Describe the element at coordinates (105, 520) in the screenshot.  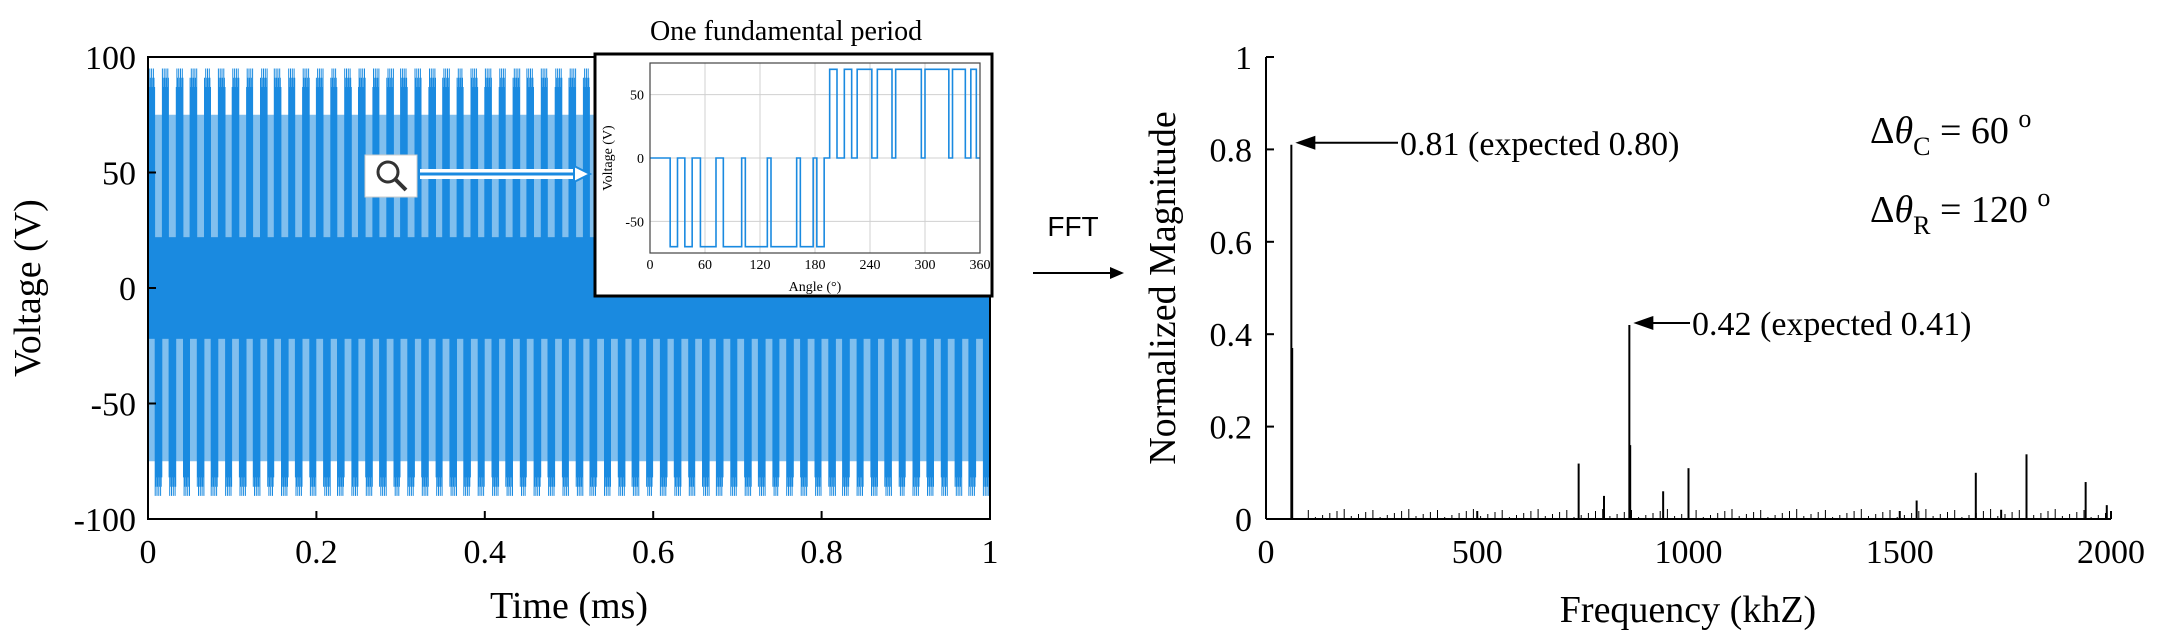
I see `y-tick-label: -100` at that location.